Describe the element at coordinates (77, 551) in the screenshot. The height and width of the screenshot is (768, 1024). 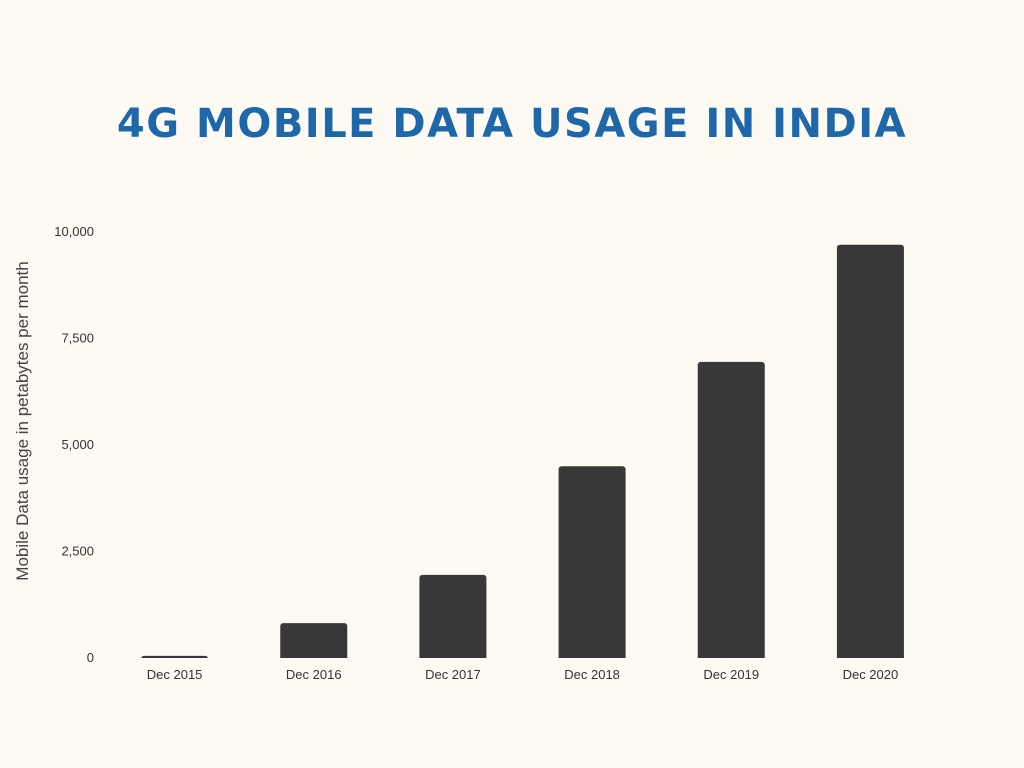
I see `y-tick-label: 2,500` at that location.